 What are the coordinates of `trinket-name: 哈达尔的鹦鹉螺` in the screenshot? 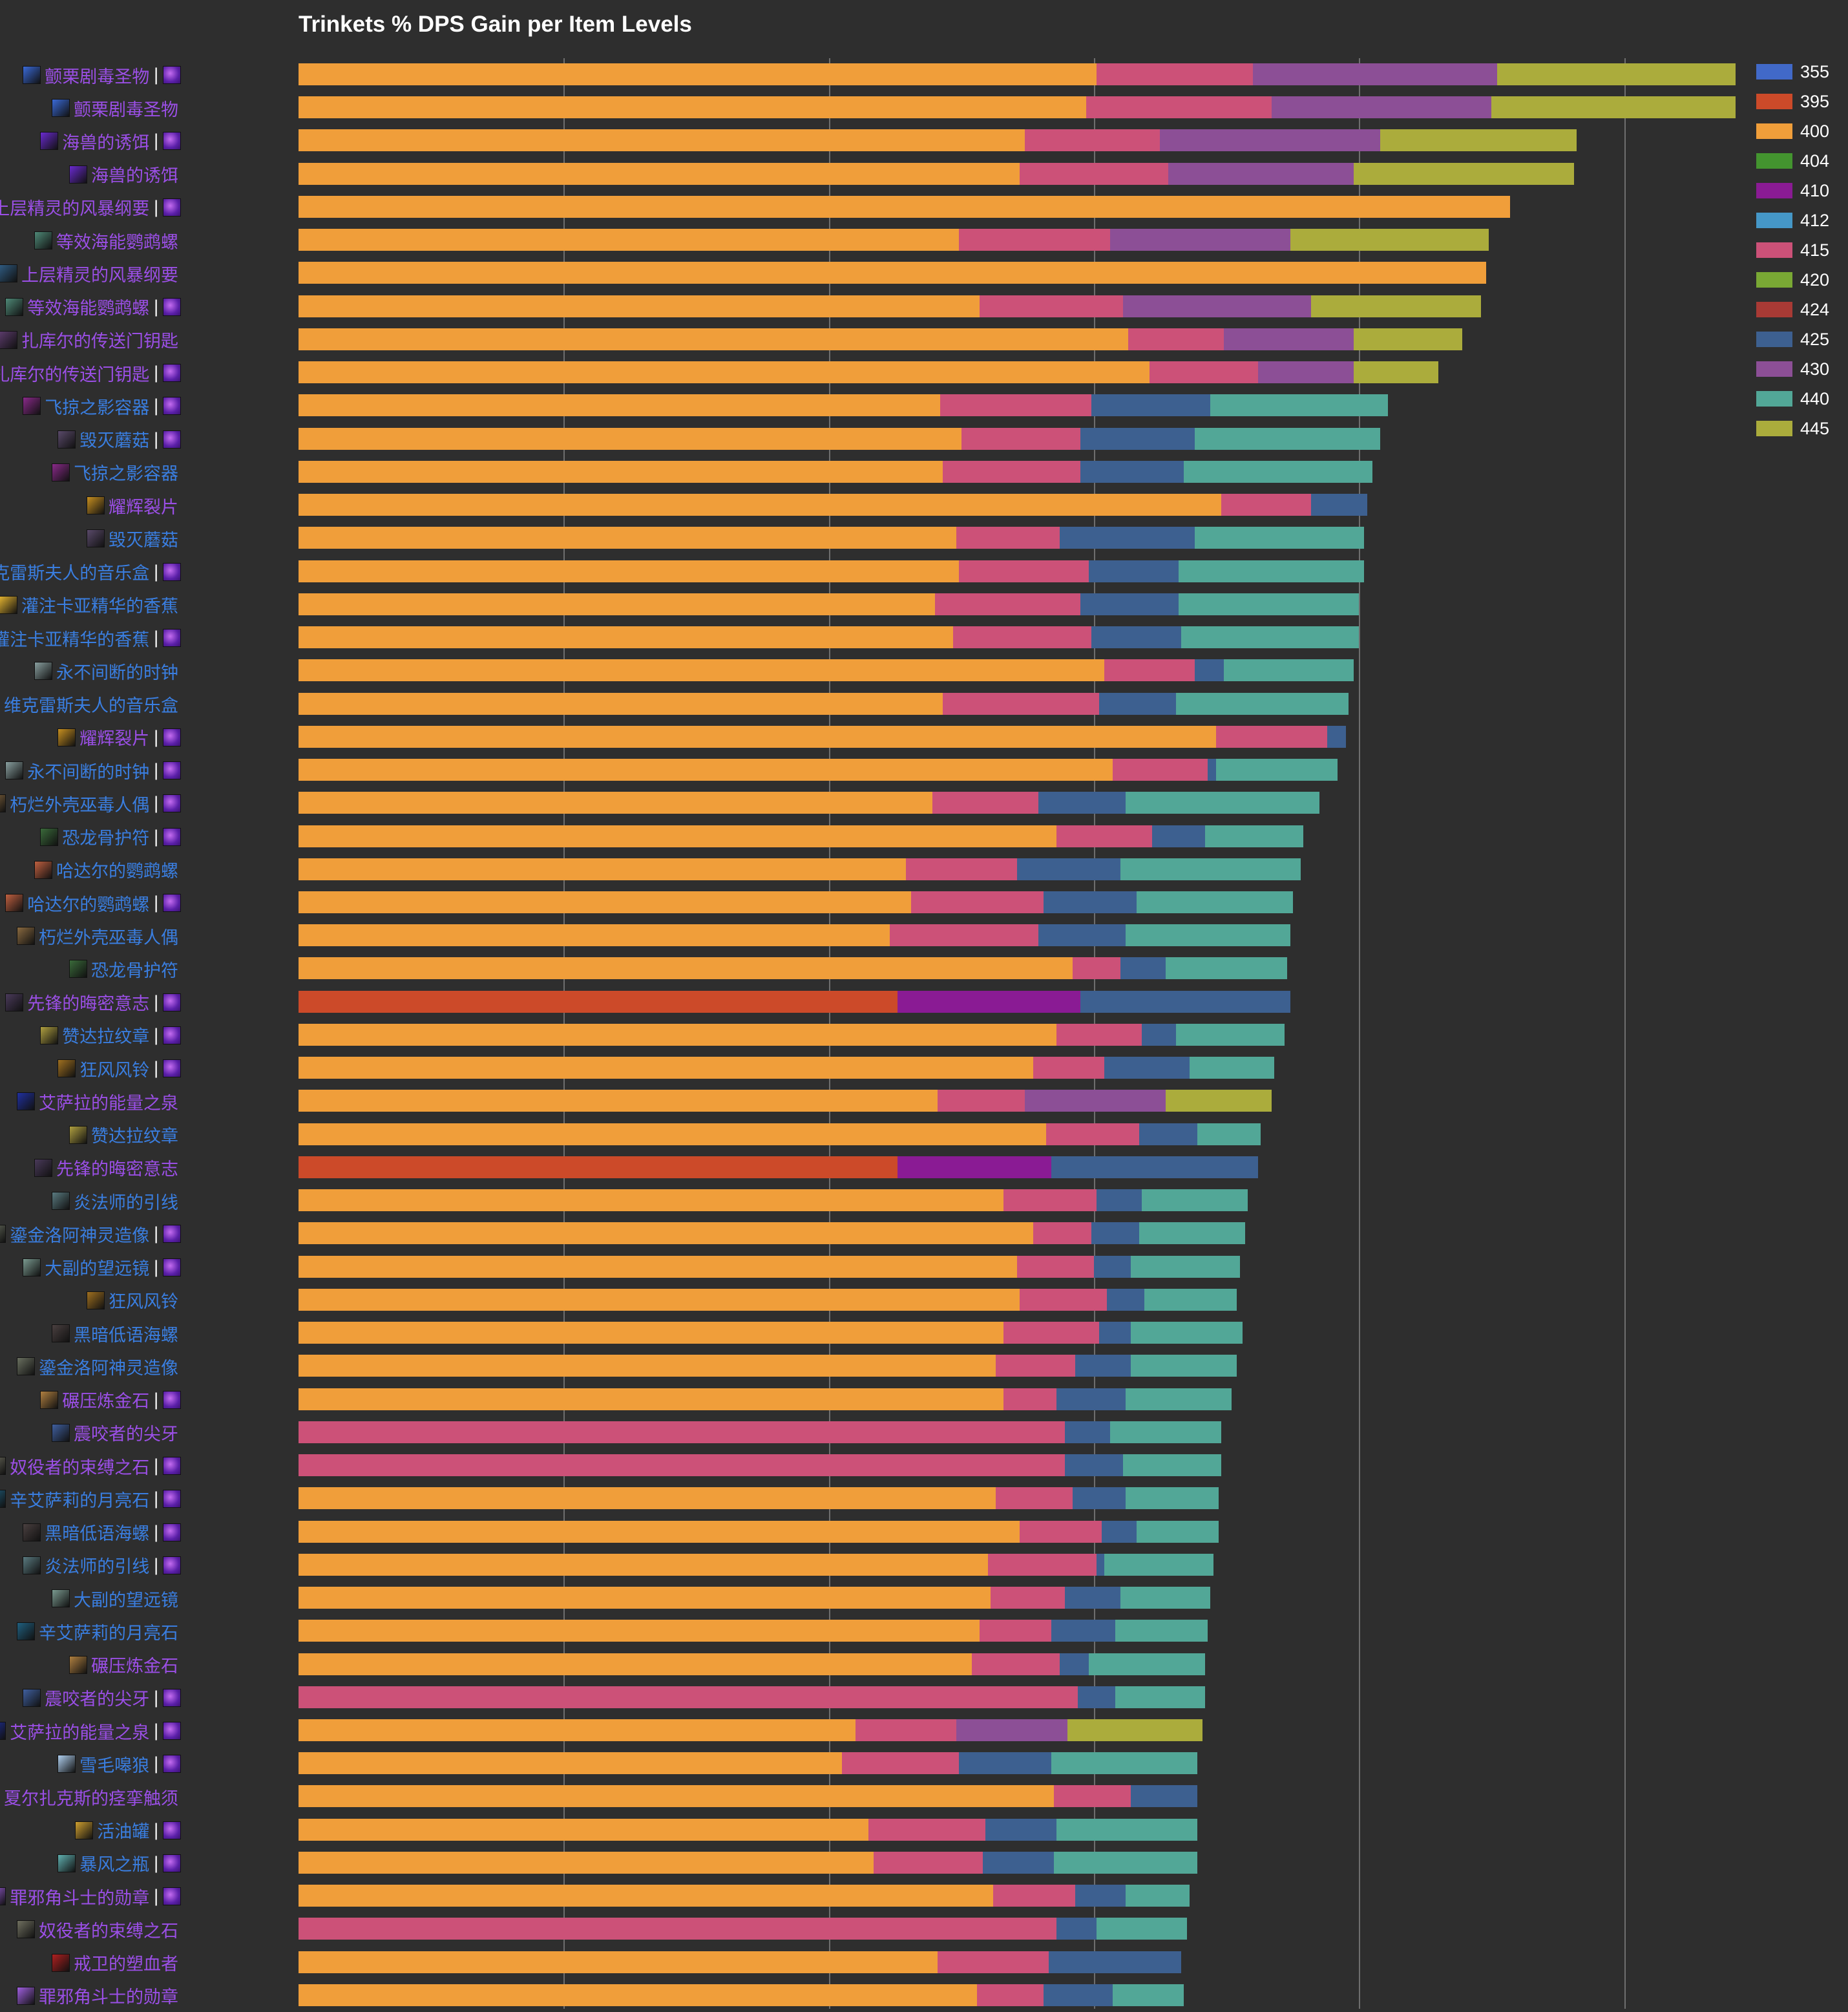 It's located at (89, 905).